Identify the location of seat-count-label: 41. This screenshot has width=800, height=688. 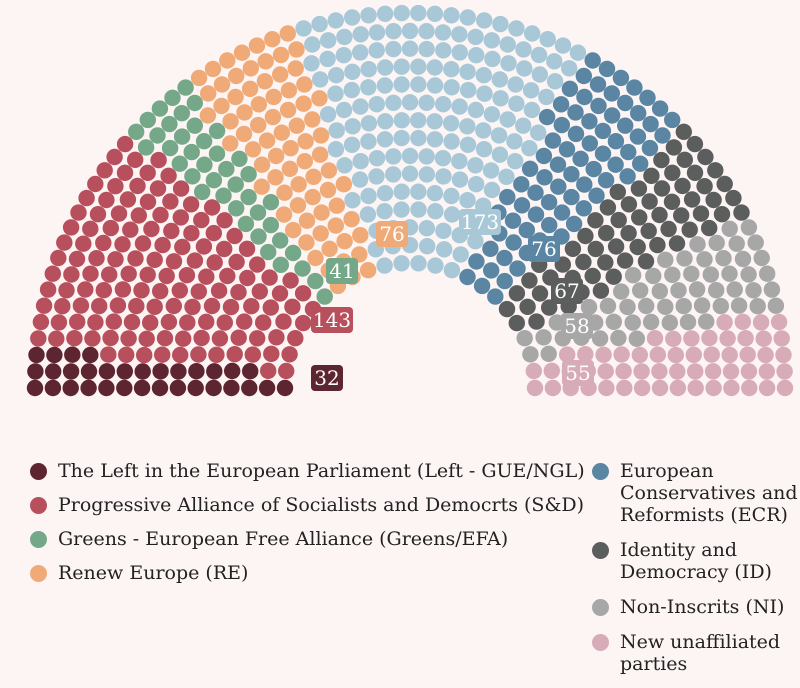
(341, 271).